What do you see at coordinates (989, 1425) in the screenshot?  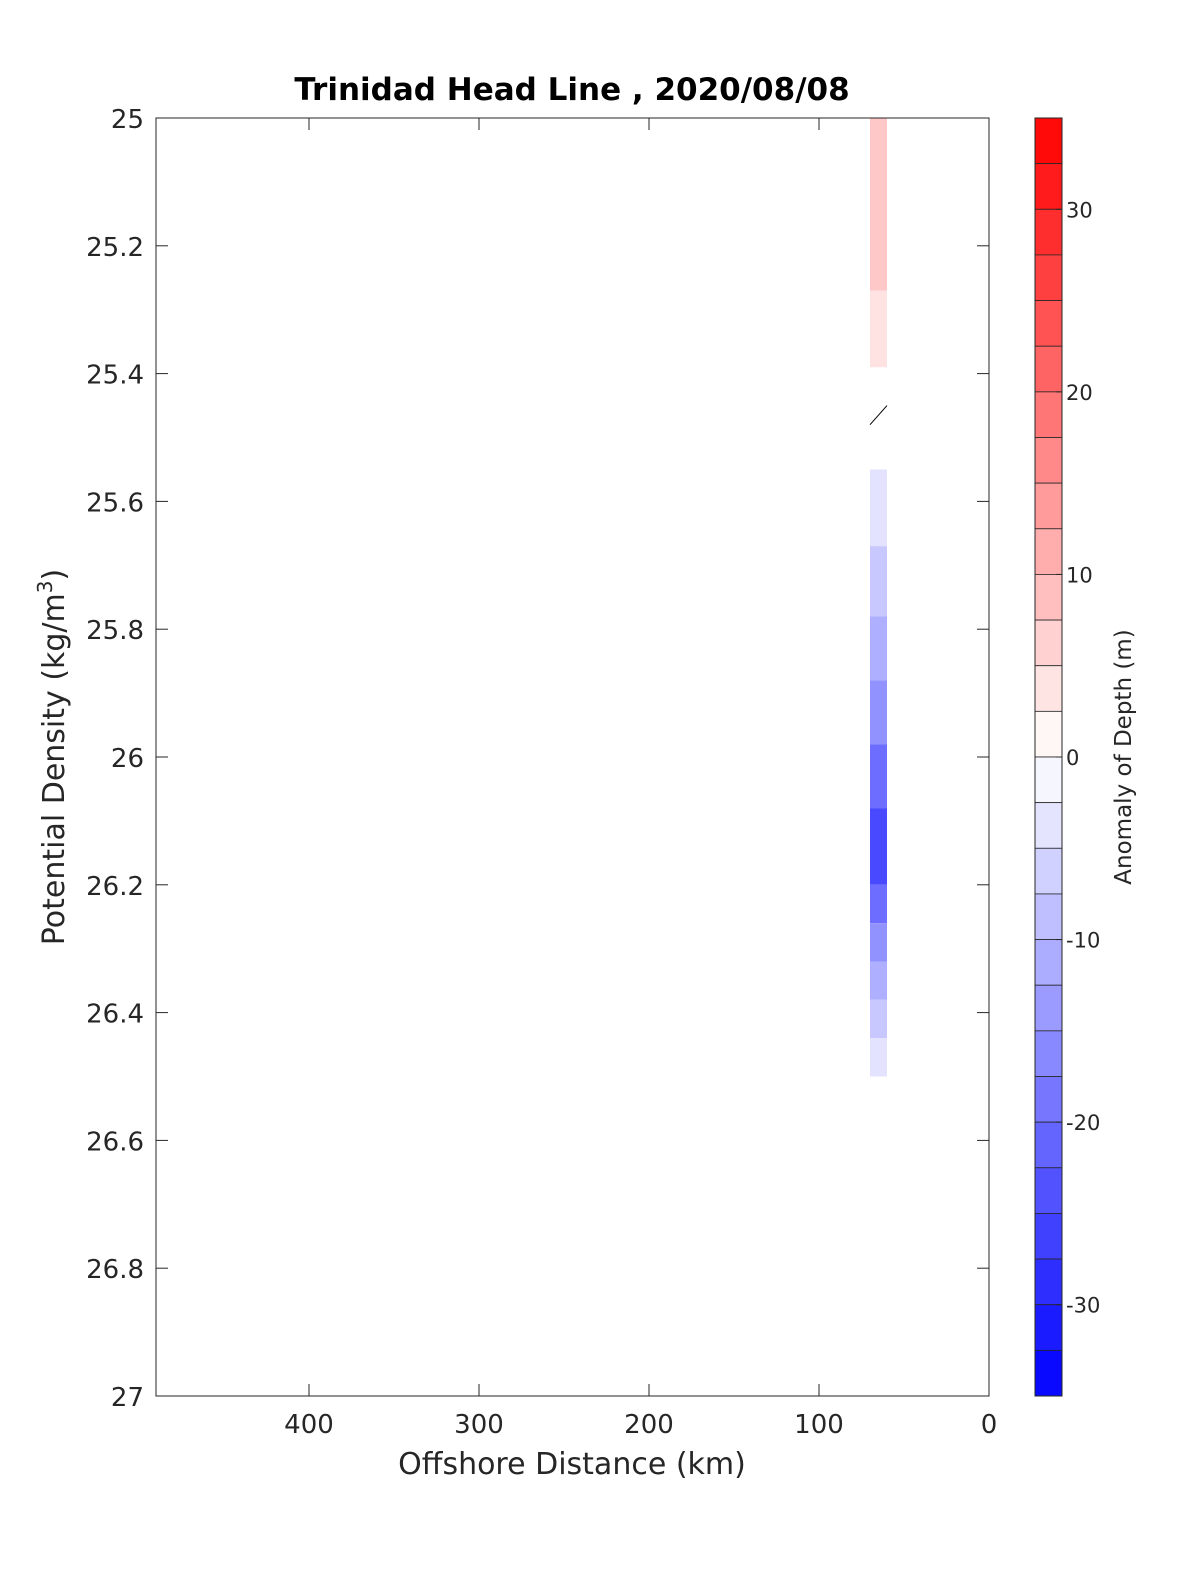 I see `x-tick-label: 0` at bounding box center [989, 1425].